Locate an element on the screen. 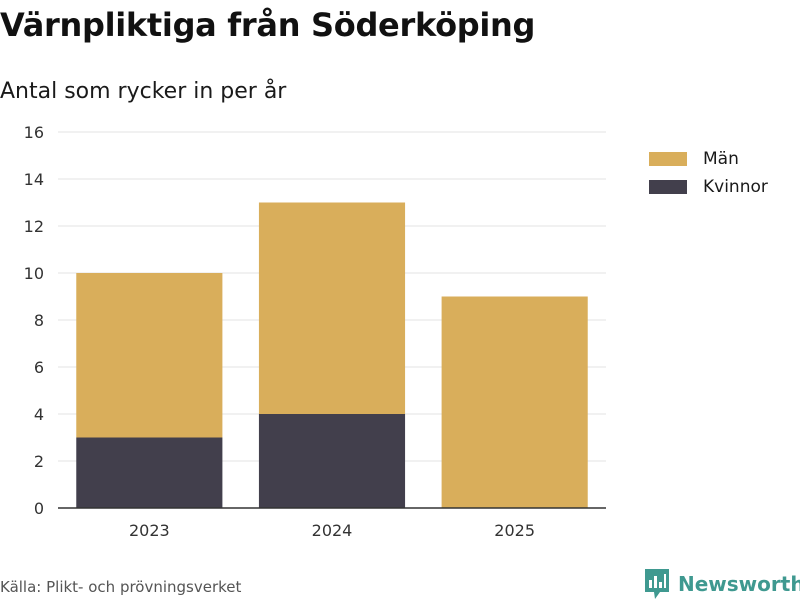 The width and height of the screenshot is (800, 600). y-tick-label: 4 is located at coordinates (39, 414).